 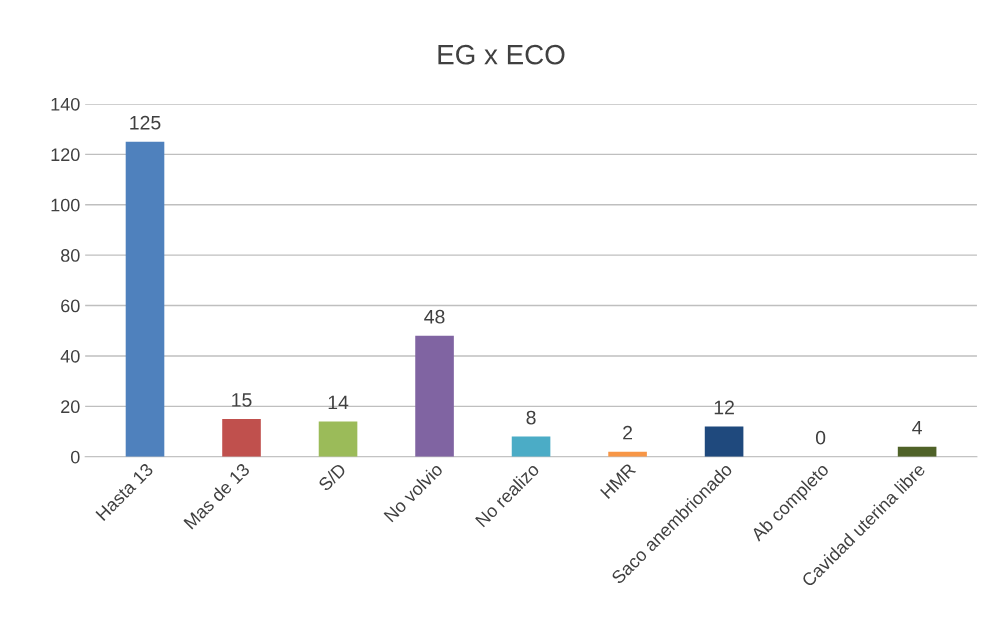 What do you see at coordinates (216, 496) in the screenshot?
I see `x-tick-label: Mas de 13` at bounding box center [216, 496].